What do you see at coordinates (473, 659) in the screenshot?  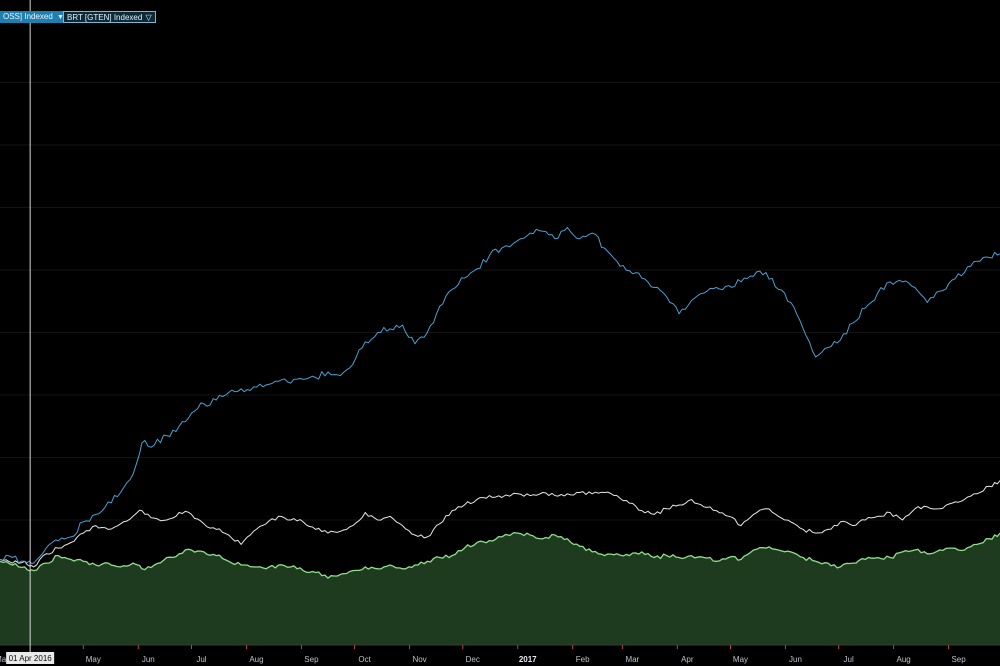 I see `x-tick-label: Dec` at bounding box center [473, 659].